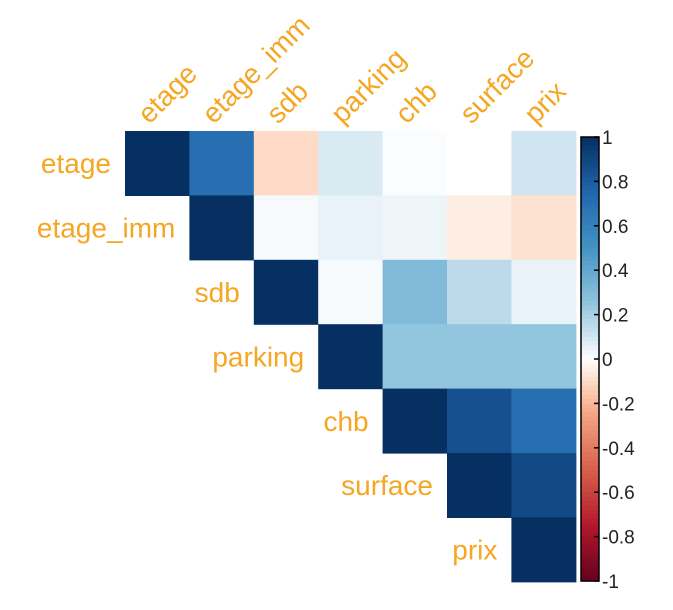  I want to click on cell-etage-etage_imm, so click(222, 163).